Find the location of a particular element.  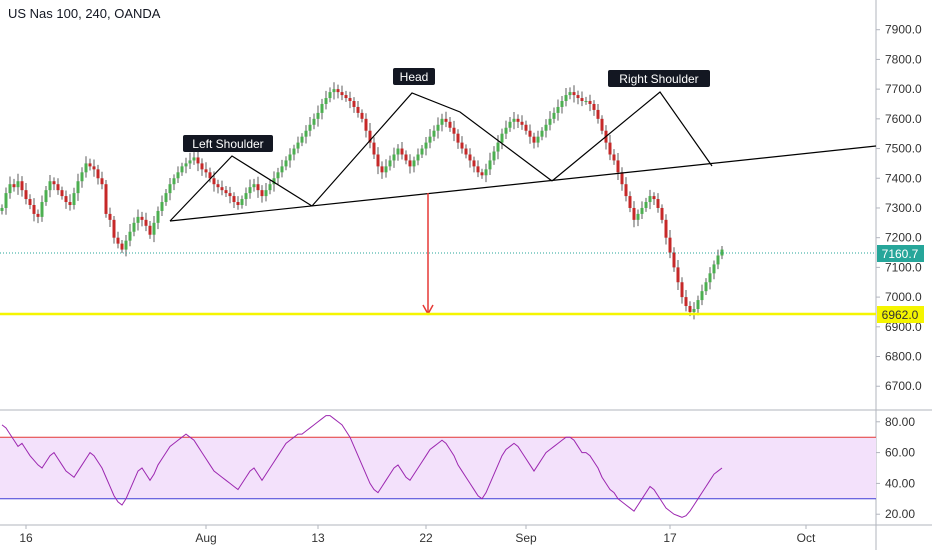

rsi-axis: 20.00 40.00 60.00 80.00 is located at coordinates (895, 468).